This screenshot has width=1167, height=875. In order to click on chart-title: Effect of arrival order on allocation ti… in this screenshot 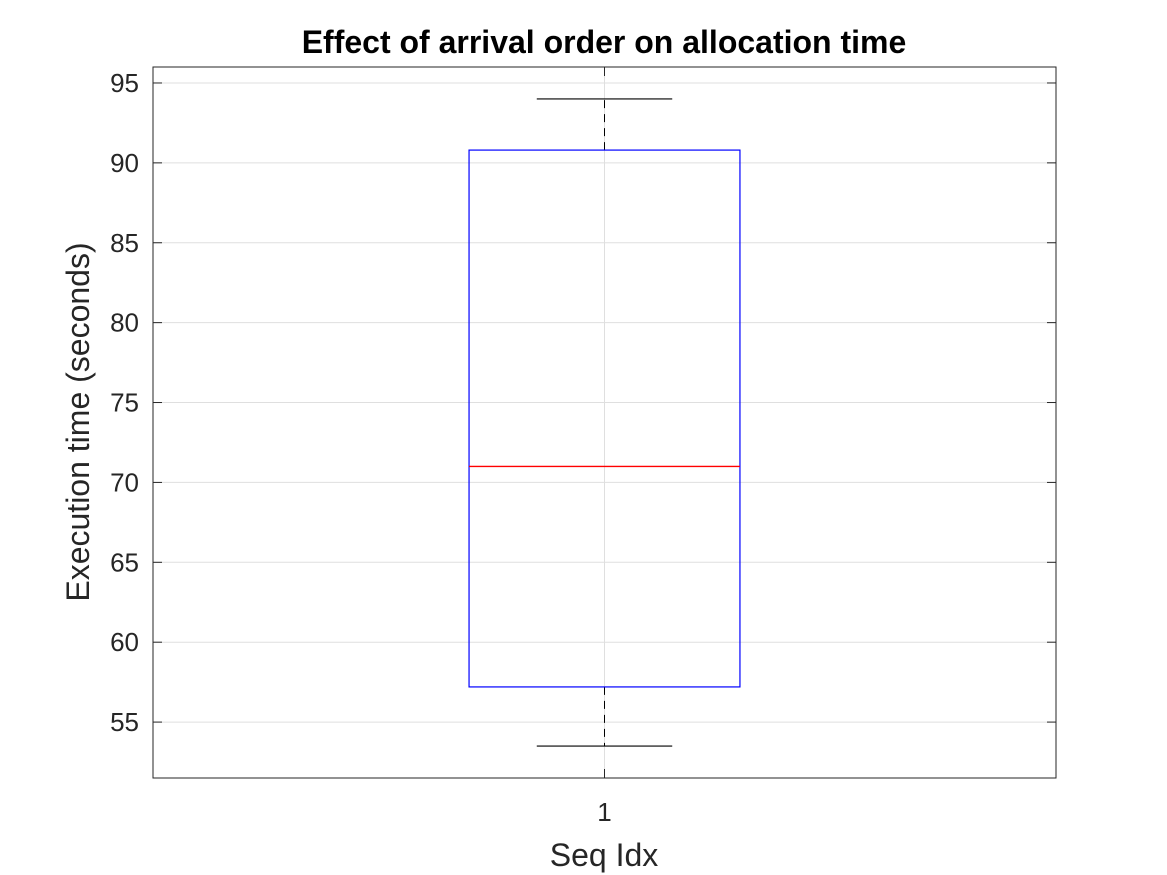, I will do `click(604, 42)`.